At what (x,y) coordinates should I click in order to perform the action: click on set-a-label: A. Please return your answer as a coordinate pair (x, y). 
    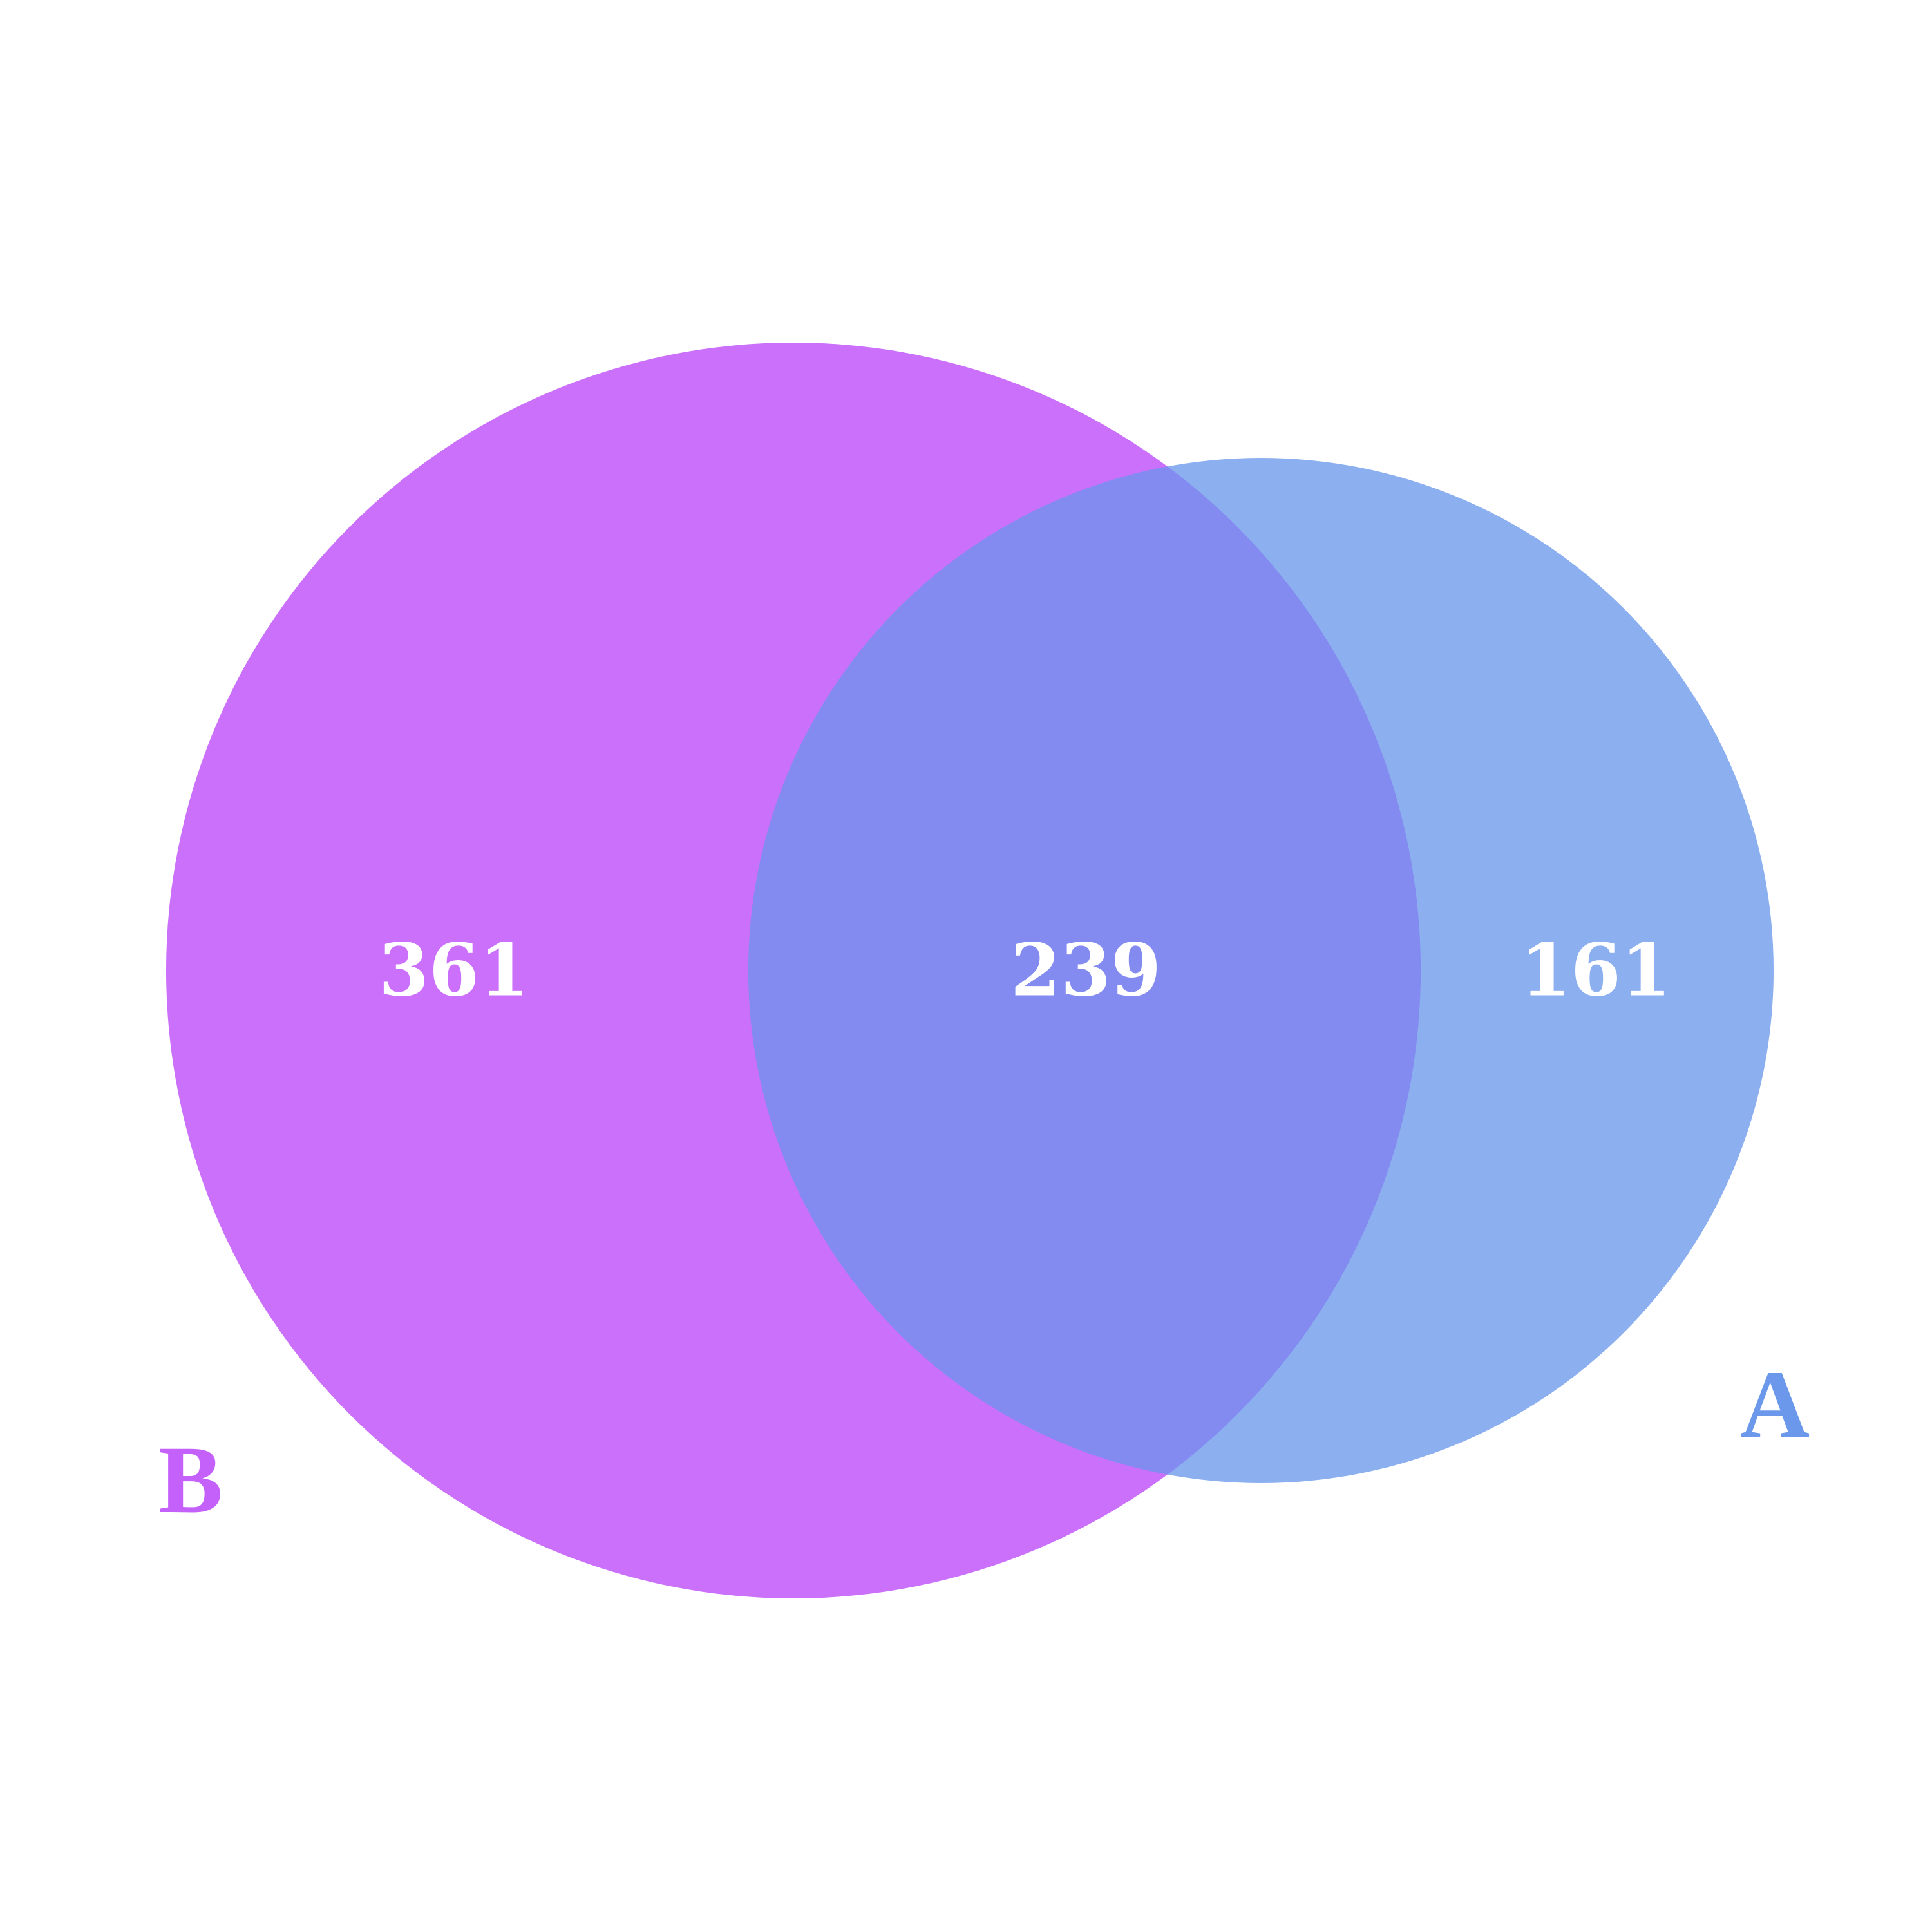
    Looking at the image, I should click on (1775, 1405).